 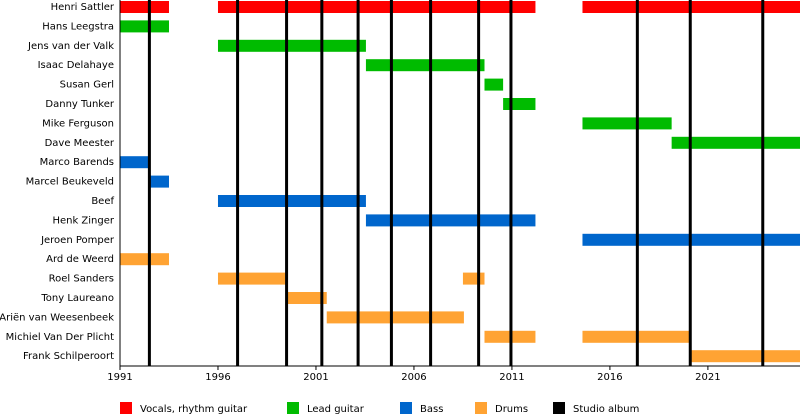 What do you see at coordinates (119, 377) in the screenshot?
I see `x-tick-label: 1991` at bounding box center [119, 377].